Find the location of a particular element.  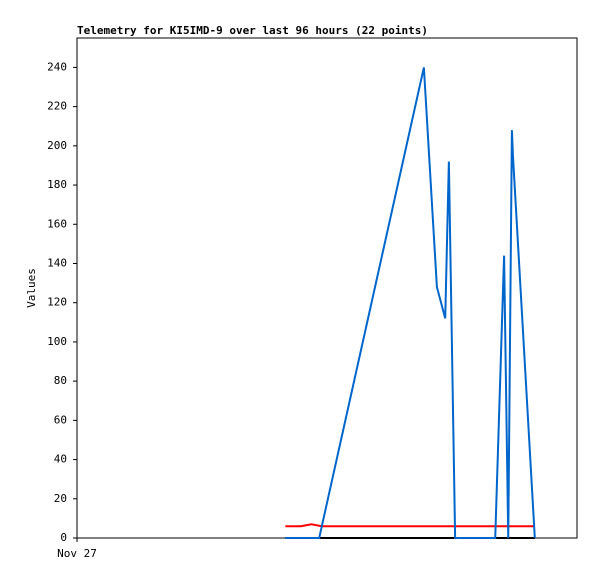

y-tick-label: 220 is located at coordinates (57, 106).